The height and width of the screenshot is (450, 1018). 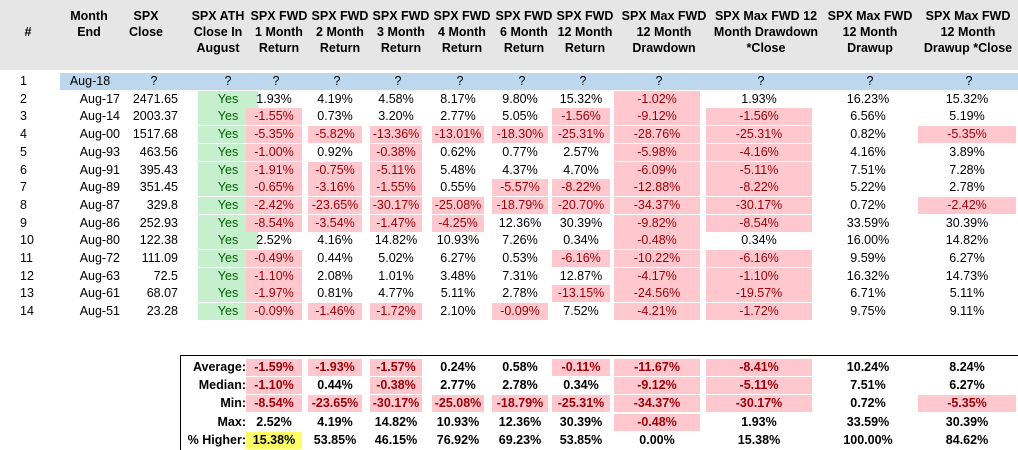 What do you see at coordinates (462, 32) in the screenshot?
I see `header-fwd-4m: SPX FWD 4 Month Return` at bounding box center [462, 32].